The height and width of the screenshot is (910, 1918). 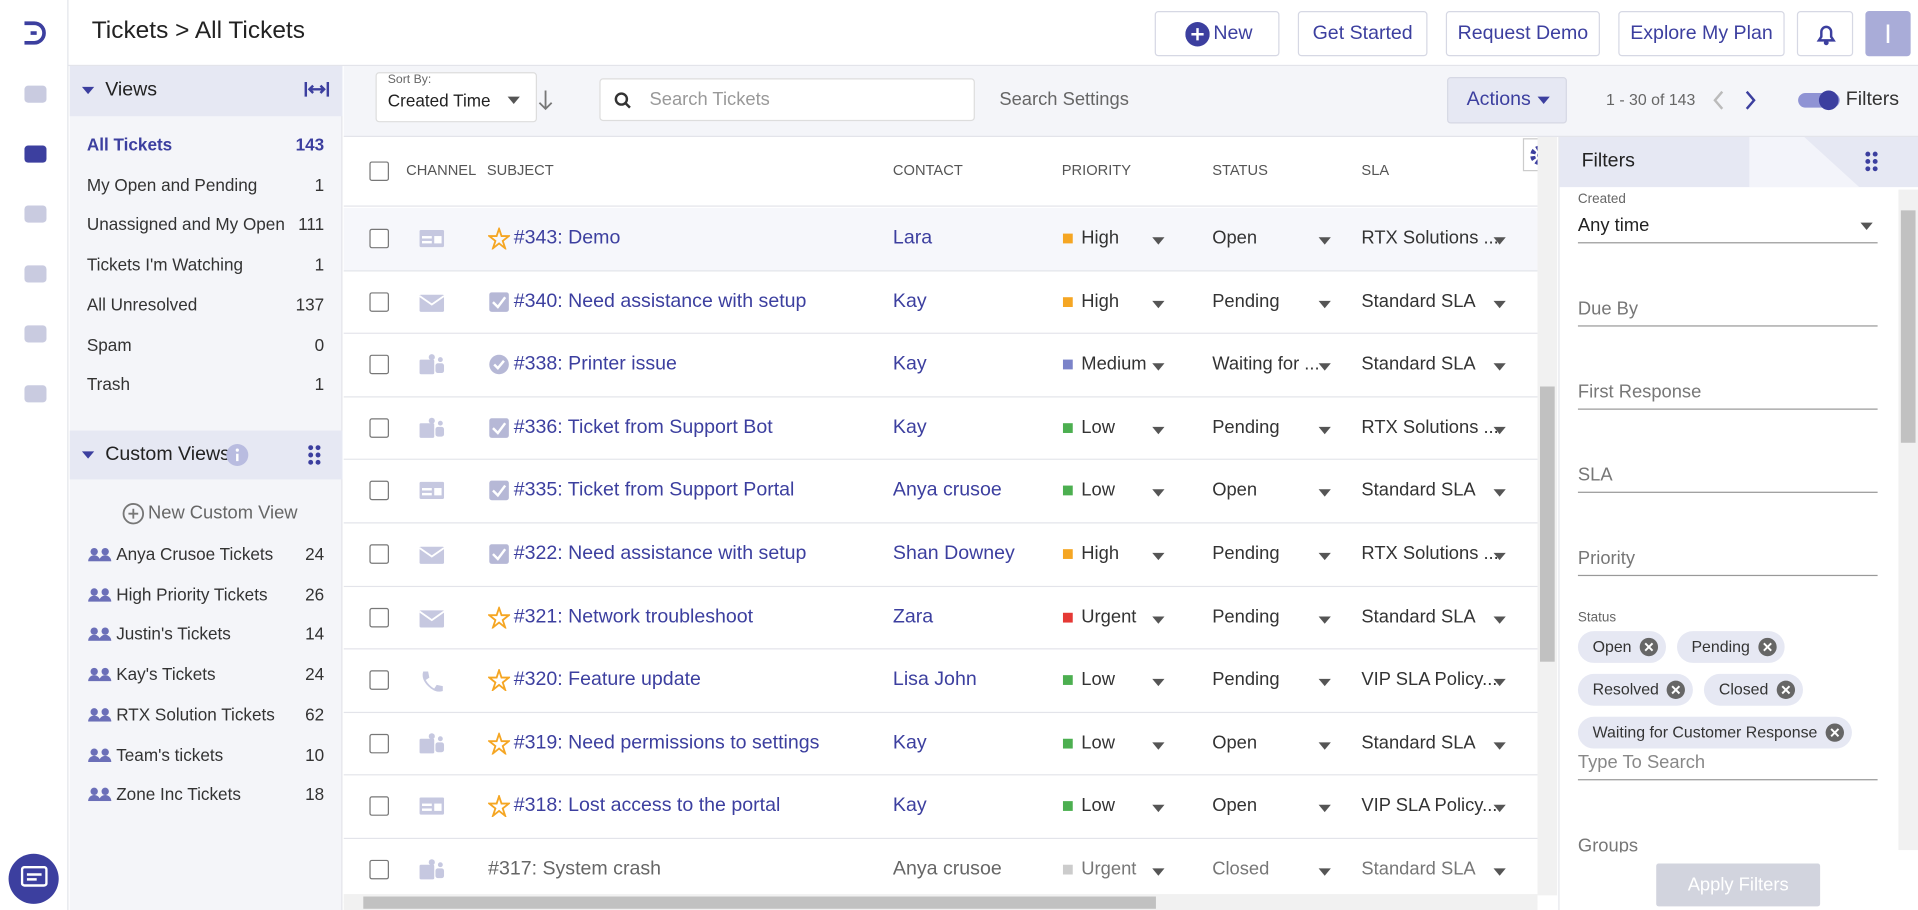 I want to click on view-item: All Unresolved, so click(x=142, y=305).